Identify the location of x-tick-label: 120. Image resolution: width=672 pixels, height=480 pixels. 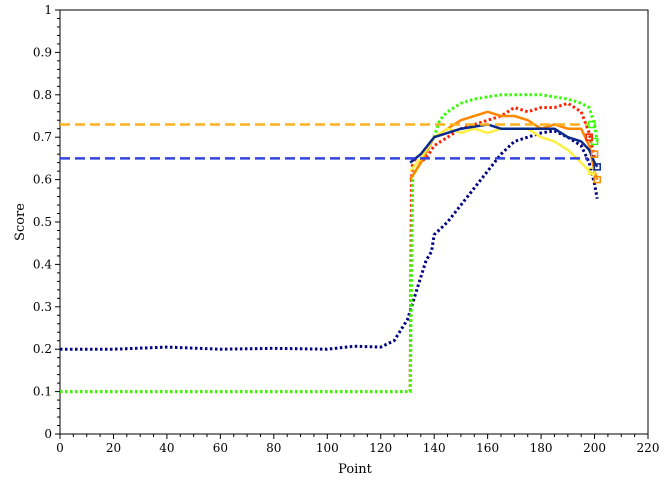
(380, 448).